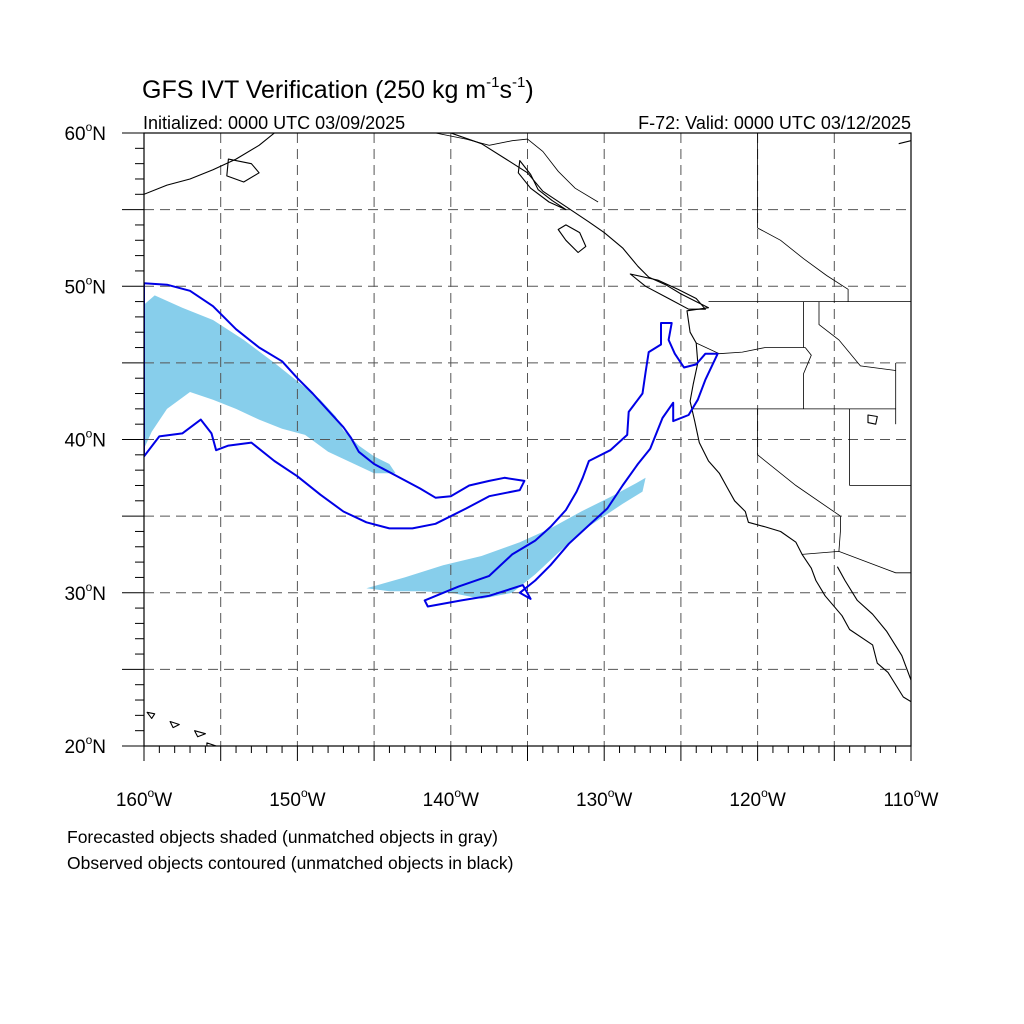 The width and height of the screenshot is (1024, 1024). I want to click on lat-tick-label: 30oN, so click(85, 592).